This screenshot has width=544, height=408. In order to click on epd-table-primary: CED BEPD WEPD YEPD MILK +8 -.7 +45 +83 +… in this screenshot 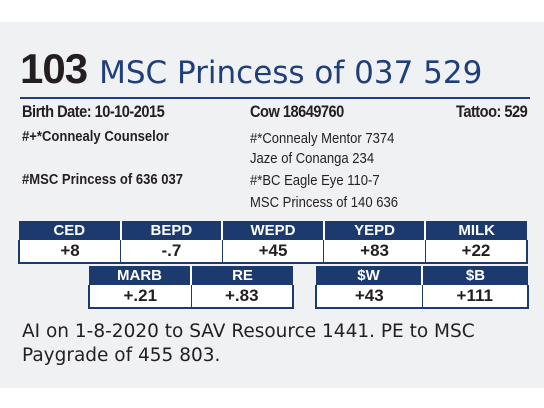, I will do `click(273, 242)`.